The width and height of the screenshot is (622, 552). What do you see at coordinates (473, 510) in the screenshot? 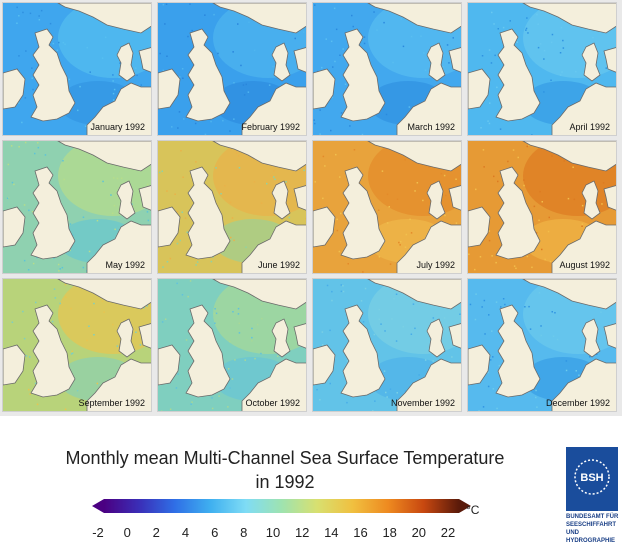
I see `colorbar-unit: °C` at bounding box center [473, 510].